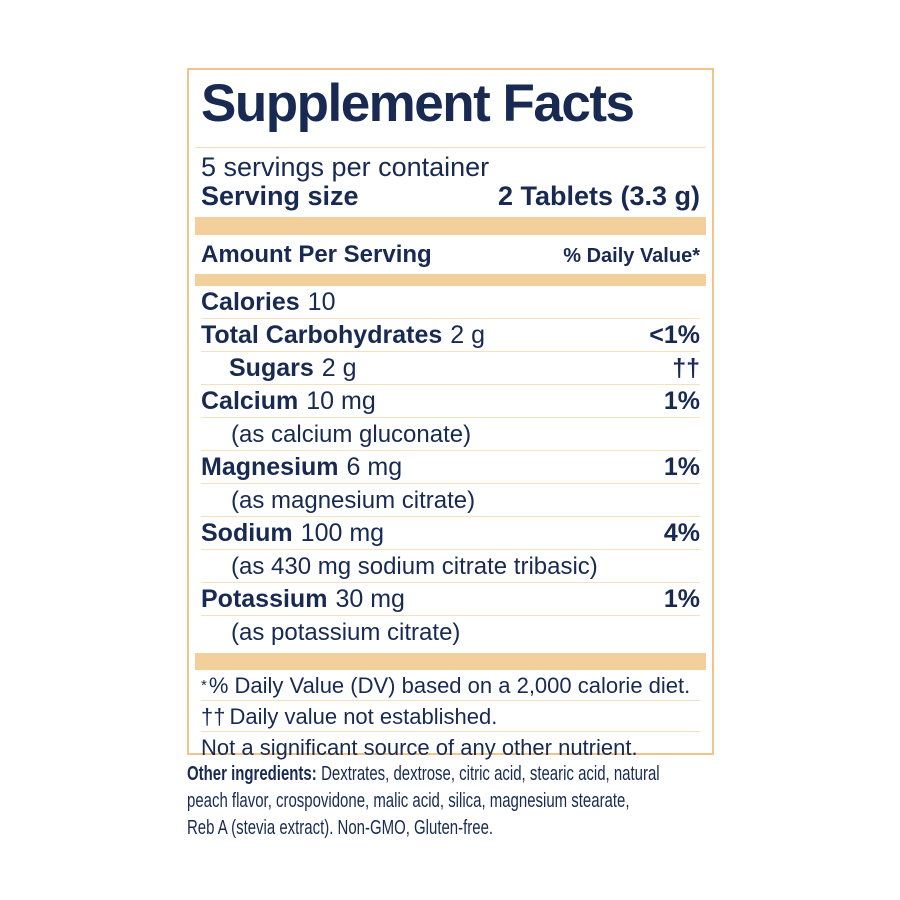 The width and height of the screenshot is (900, 900). Describe the element at coordinates (686, 368) in the screenshot. I see `nutrient-dv: ††` at that location.